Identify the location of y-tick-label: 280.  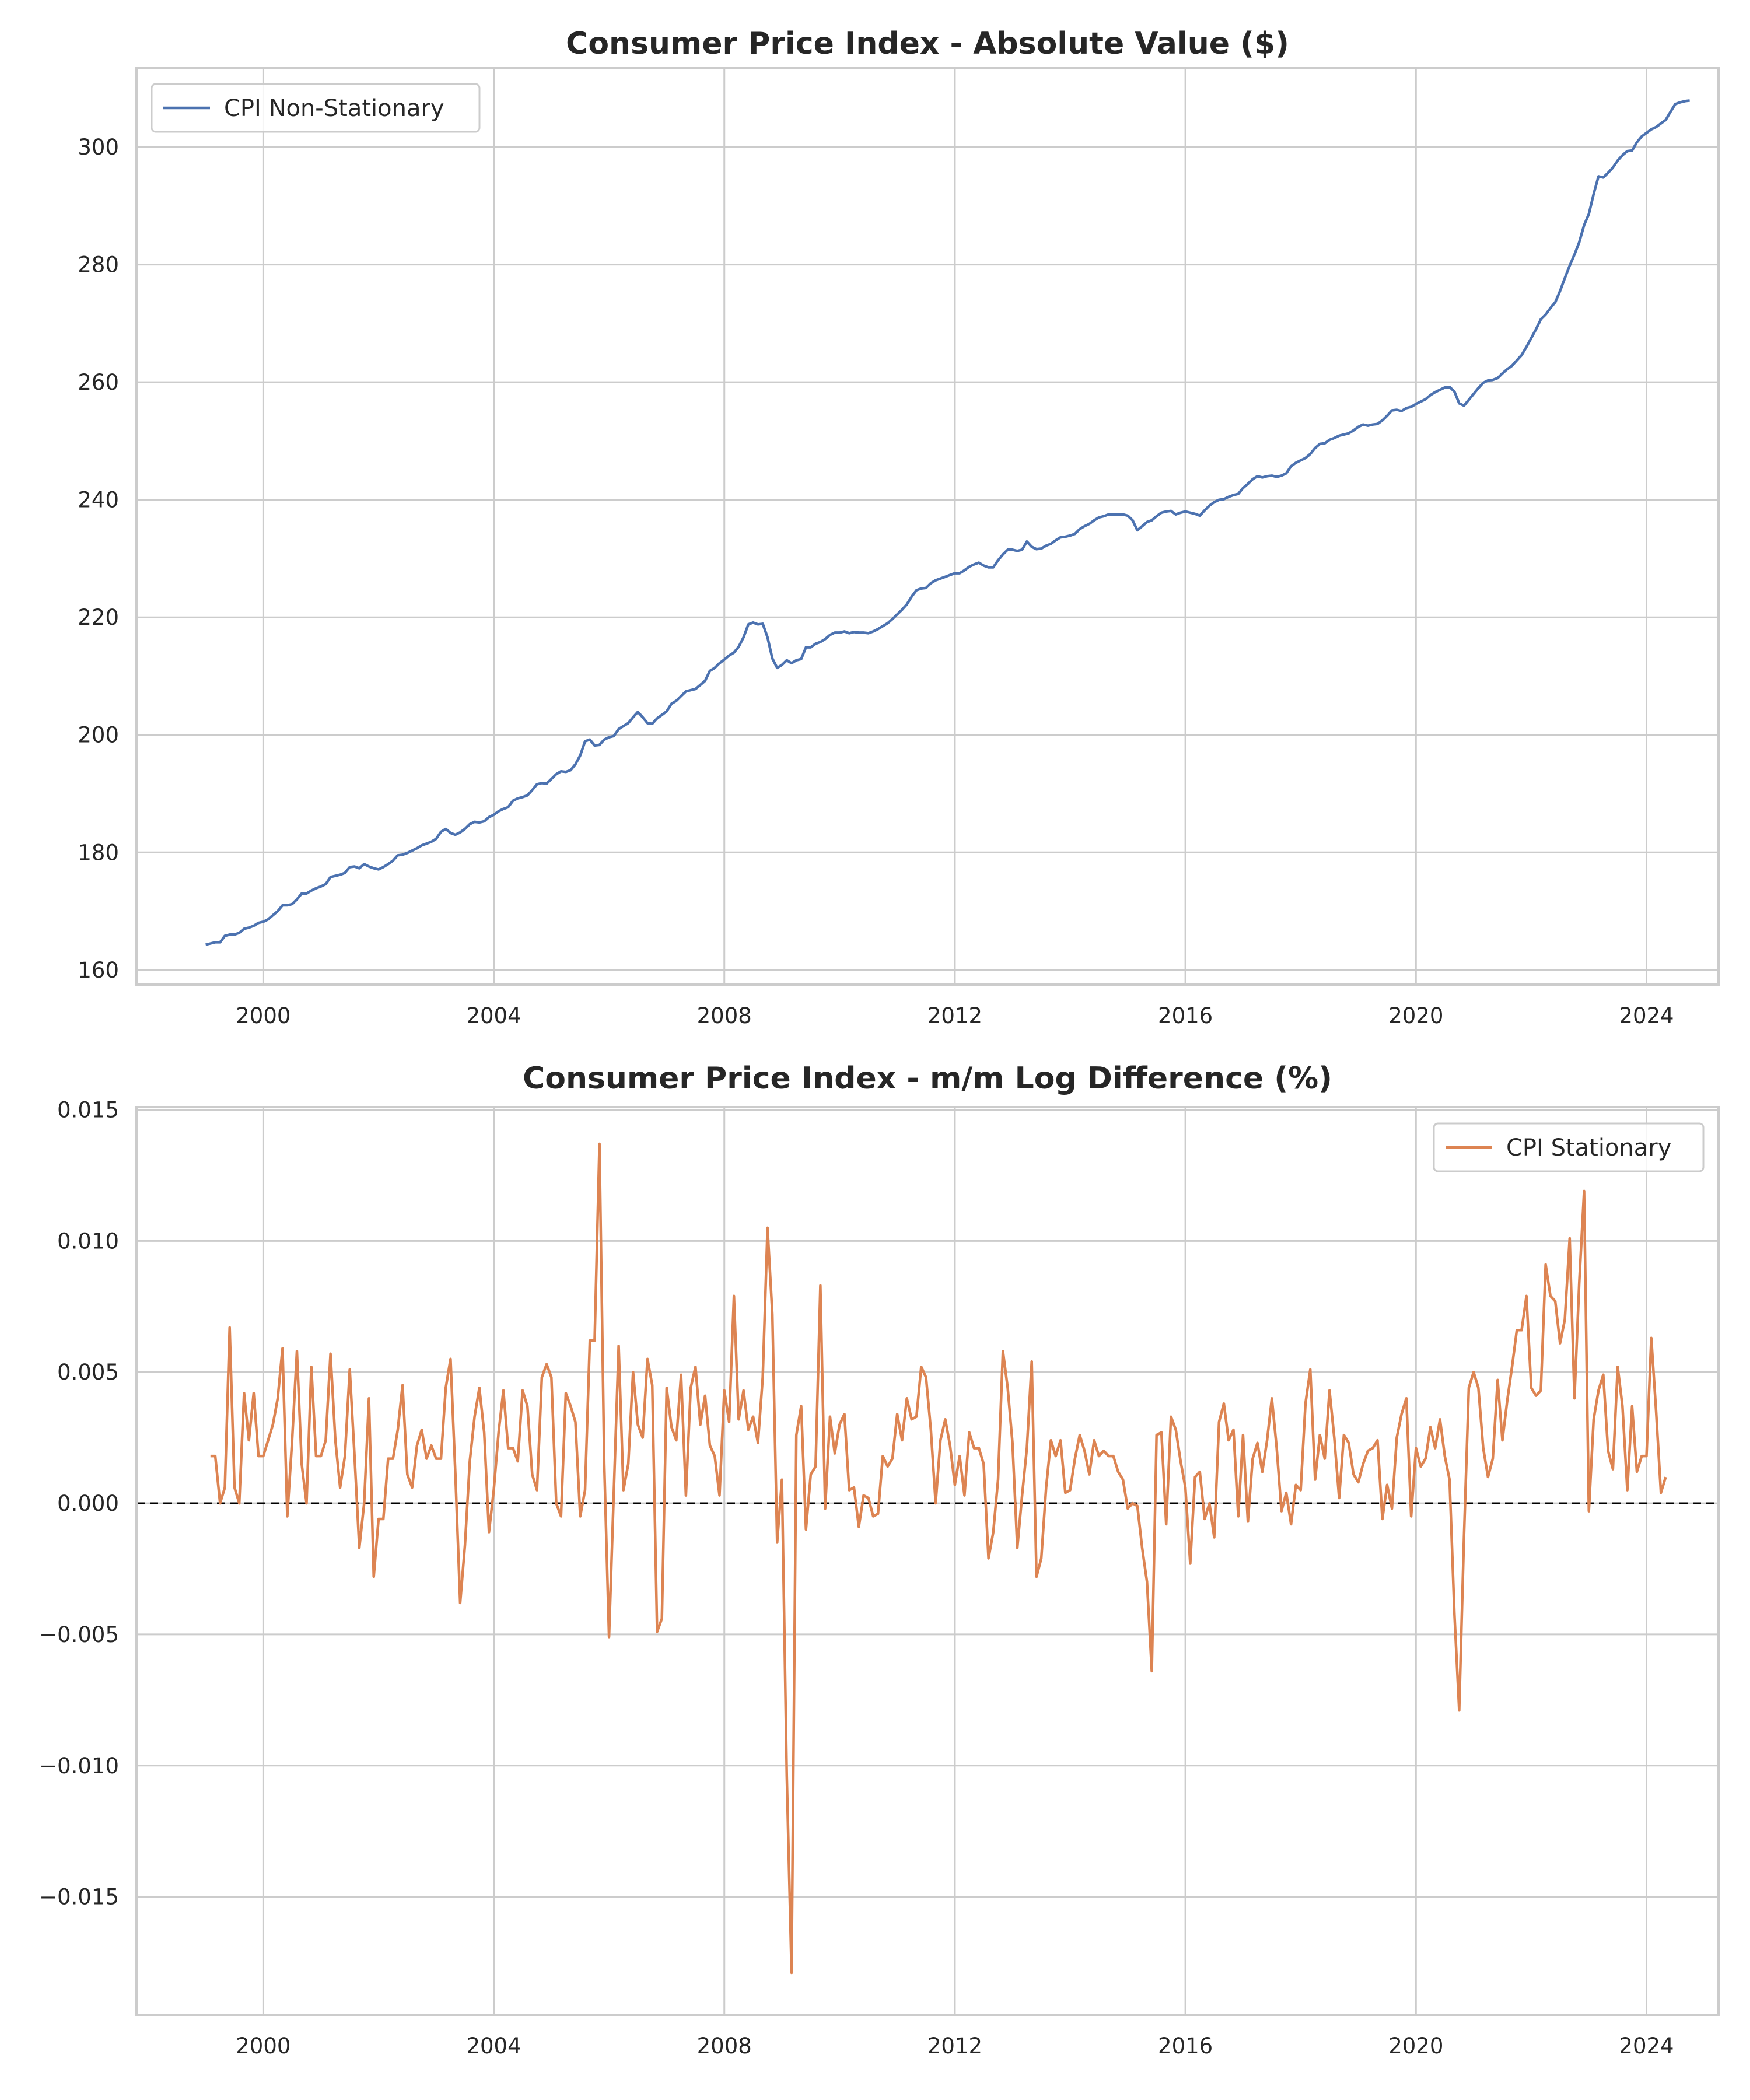
(99, 265).